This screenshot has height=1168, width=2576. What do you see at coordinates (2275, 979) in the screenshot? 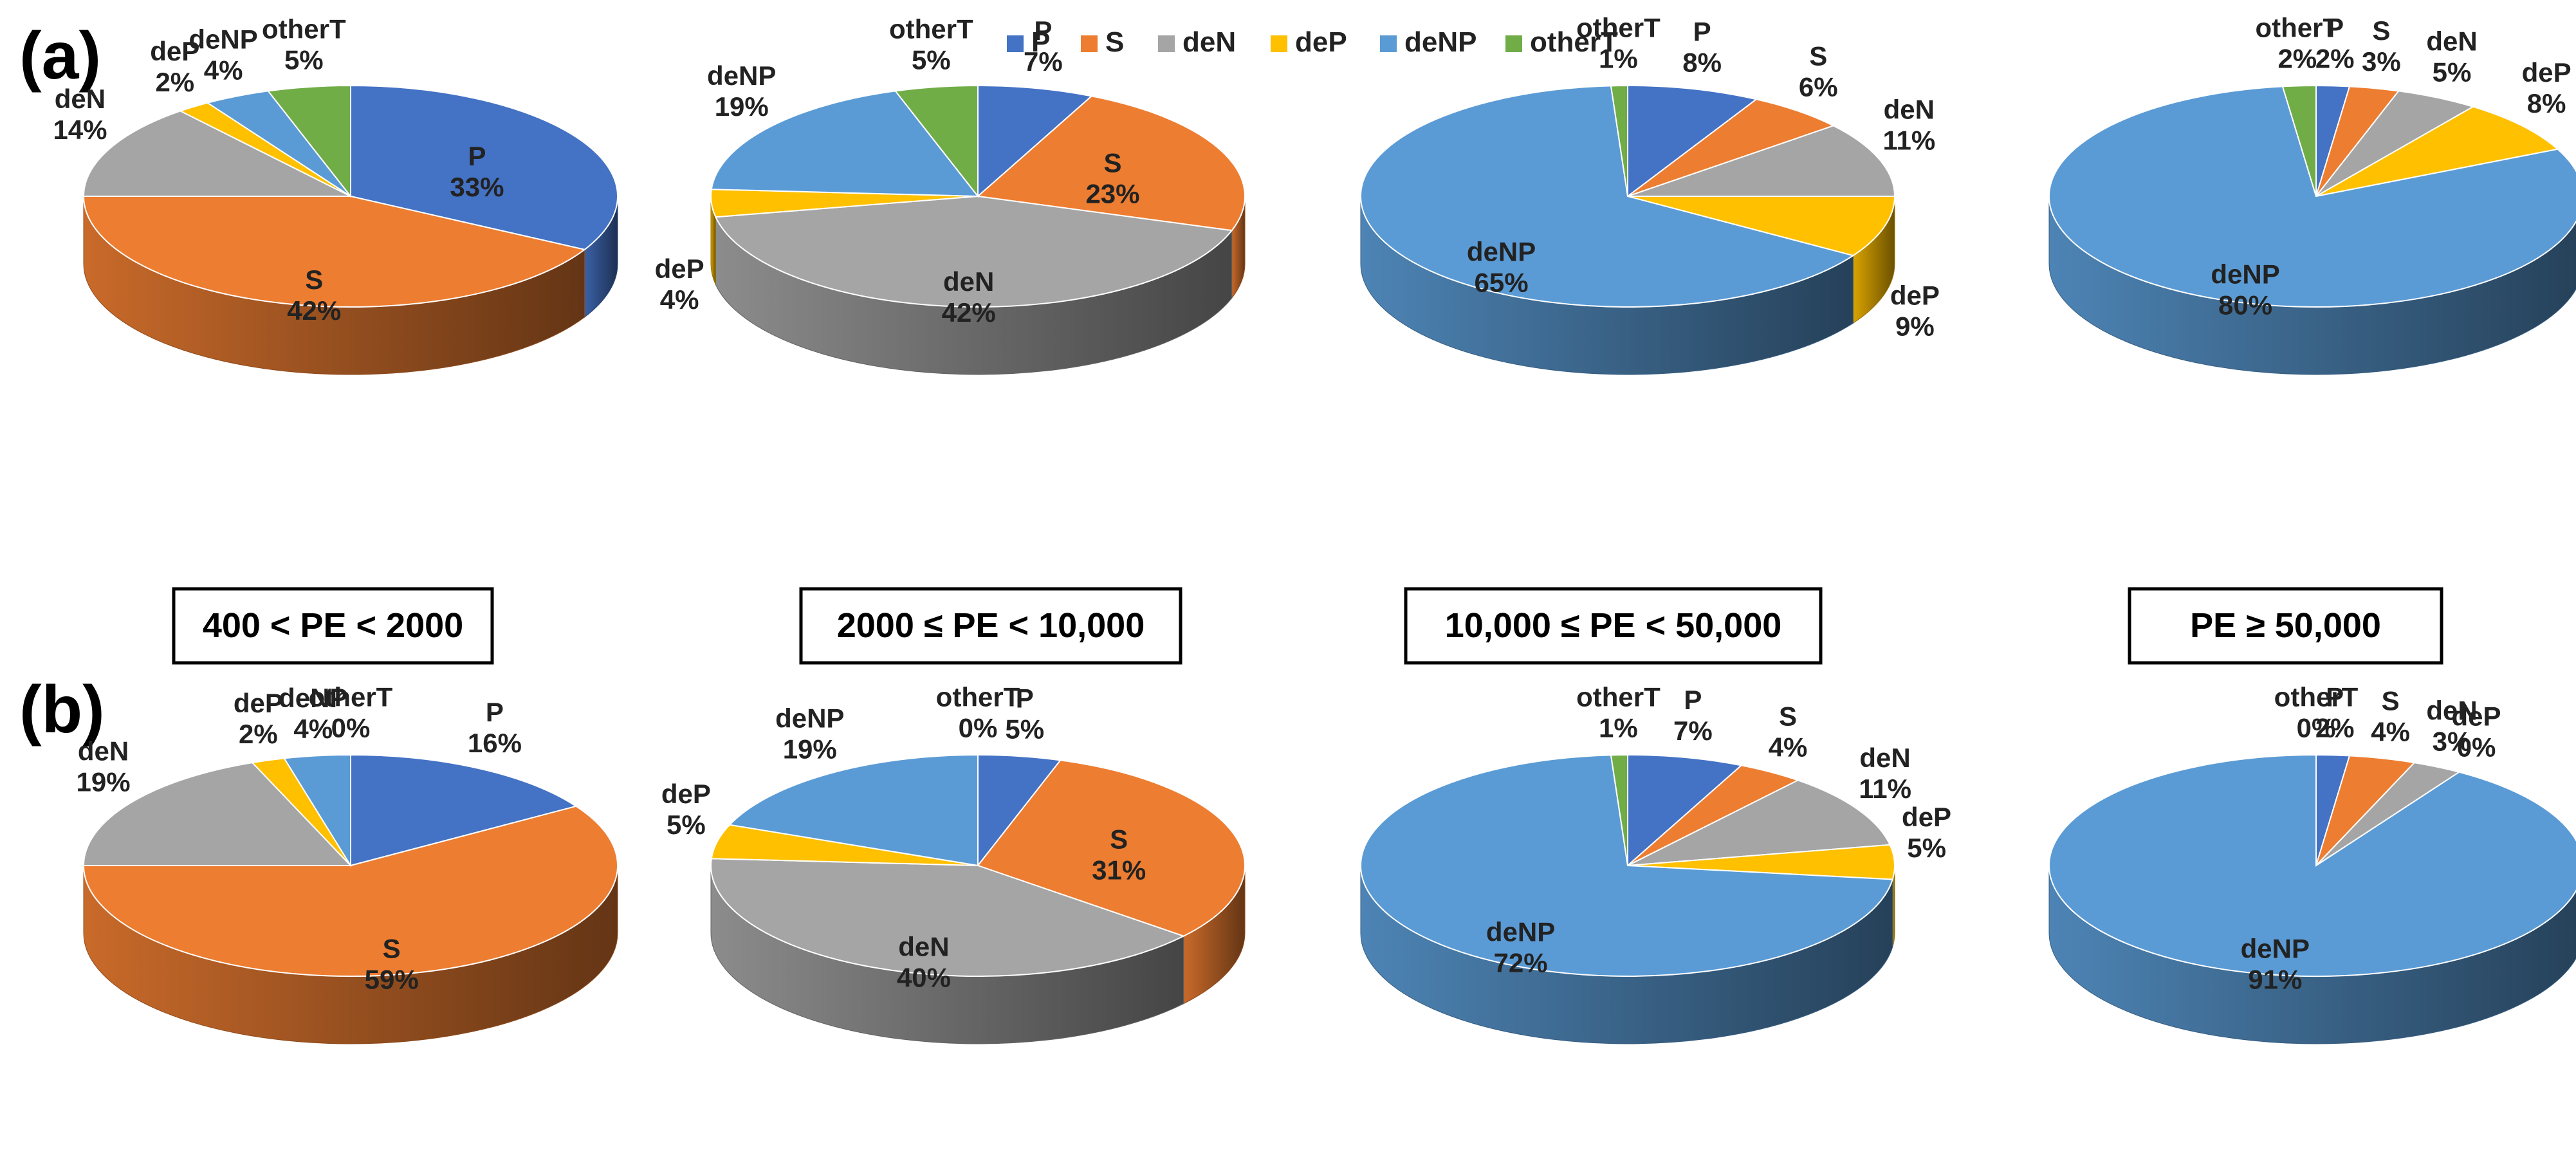
I see `slice-percent: 91%` at bounding box center [2275, 979].